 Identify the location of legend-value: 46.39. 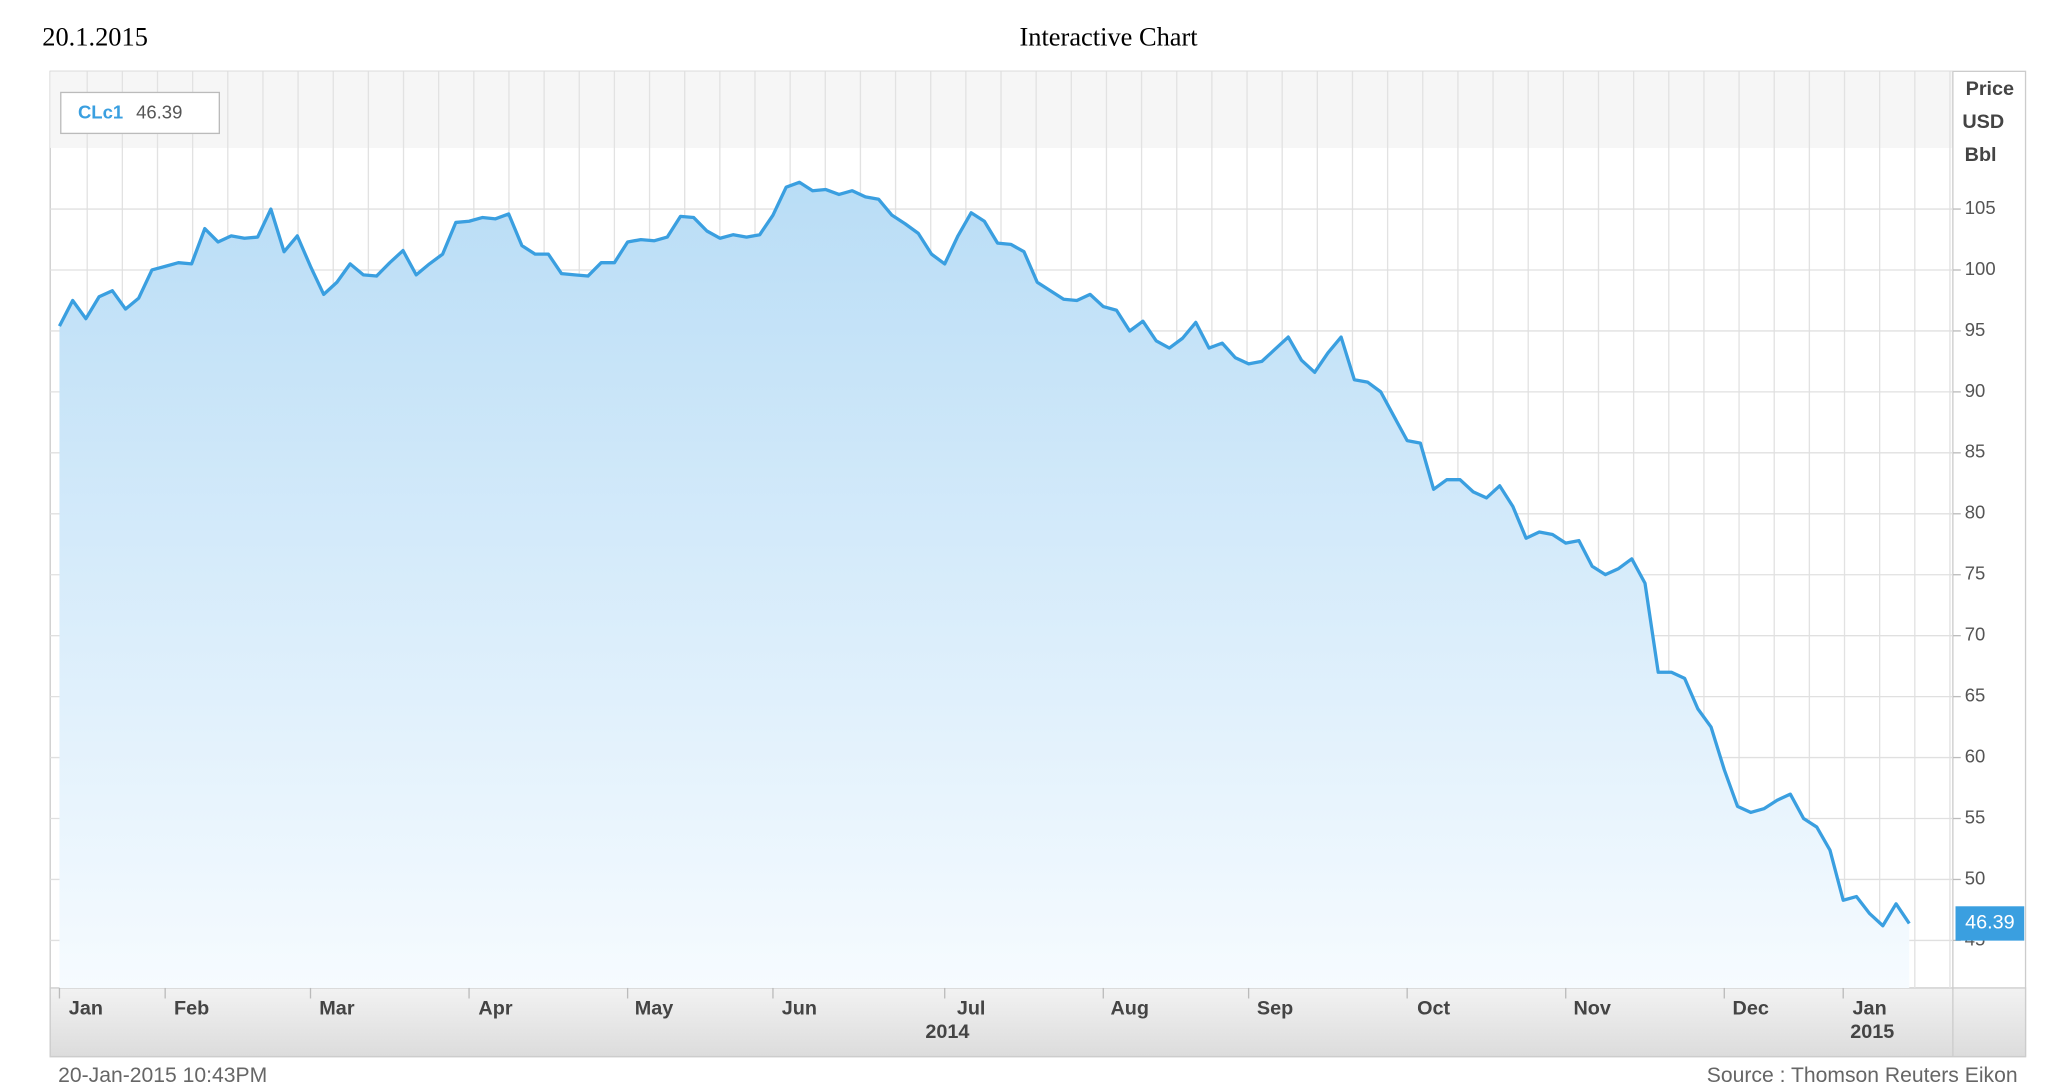
(159, 111).